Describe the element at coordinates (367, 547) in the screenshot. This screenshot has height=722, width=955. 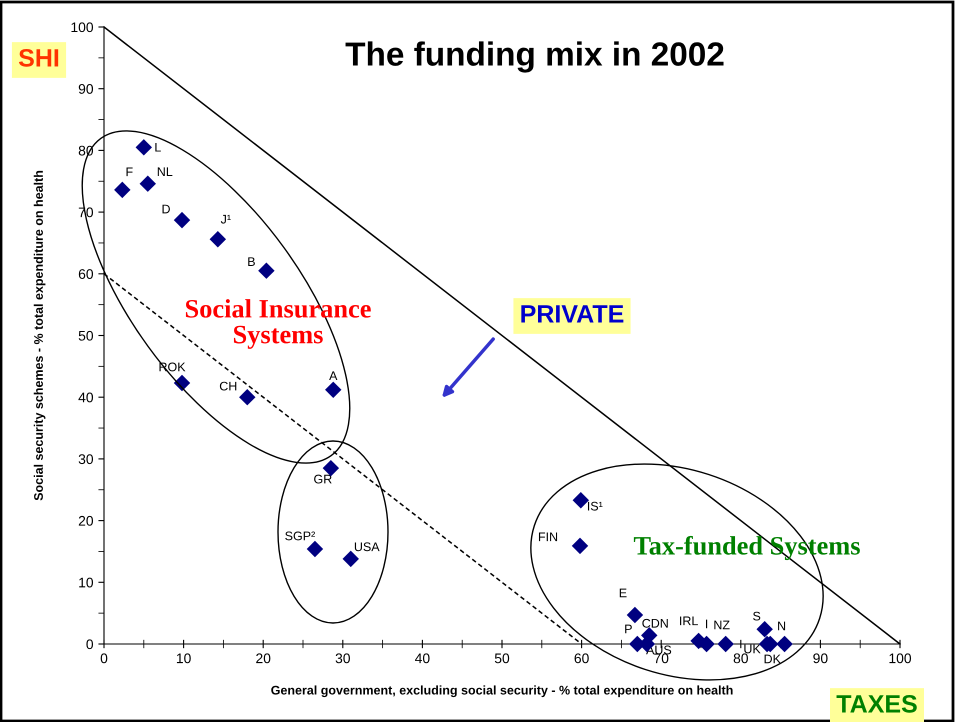
I see `series-label: USA` at that location.